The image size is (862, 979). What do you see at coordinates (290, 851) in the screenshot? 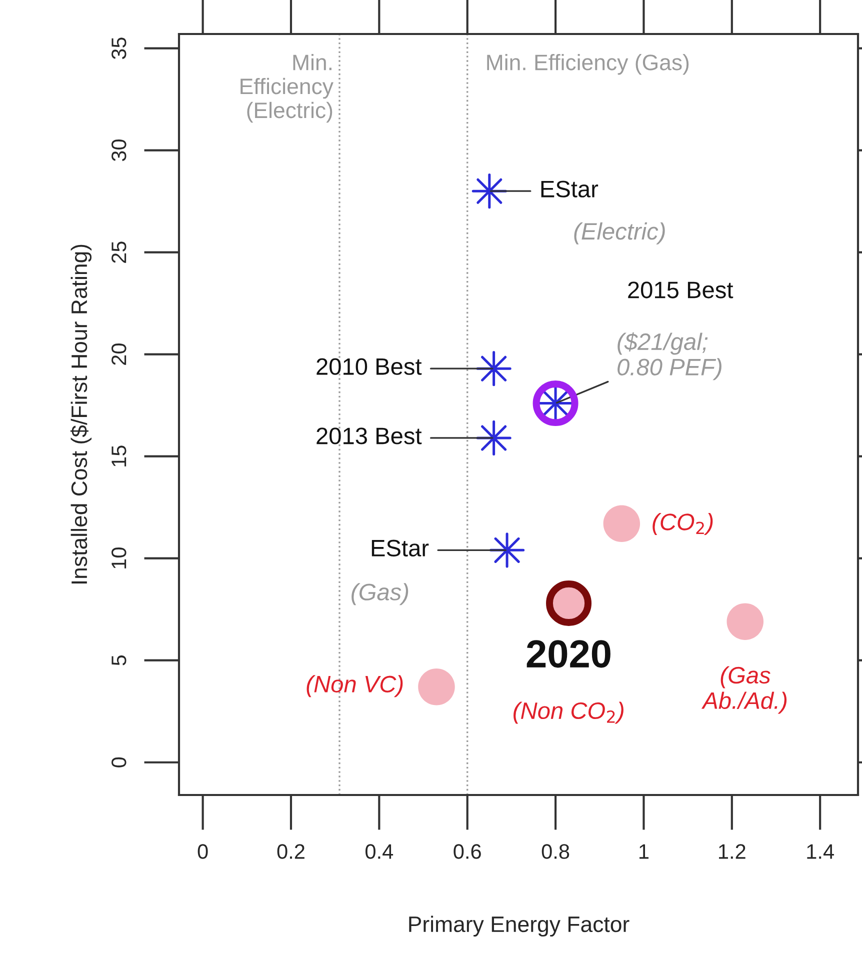
I see `x-tick-label: 0.2` at bounding box center [290, 851].